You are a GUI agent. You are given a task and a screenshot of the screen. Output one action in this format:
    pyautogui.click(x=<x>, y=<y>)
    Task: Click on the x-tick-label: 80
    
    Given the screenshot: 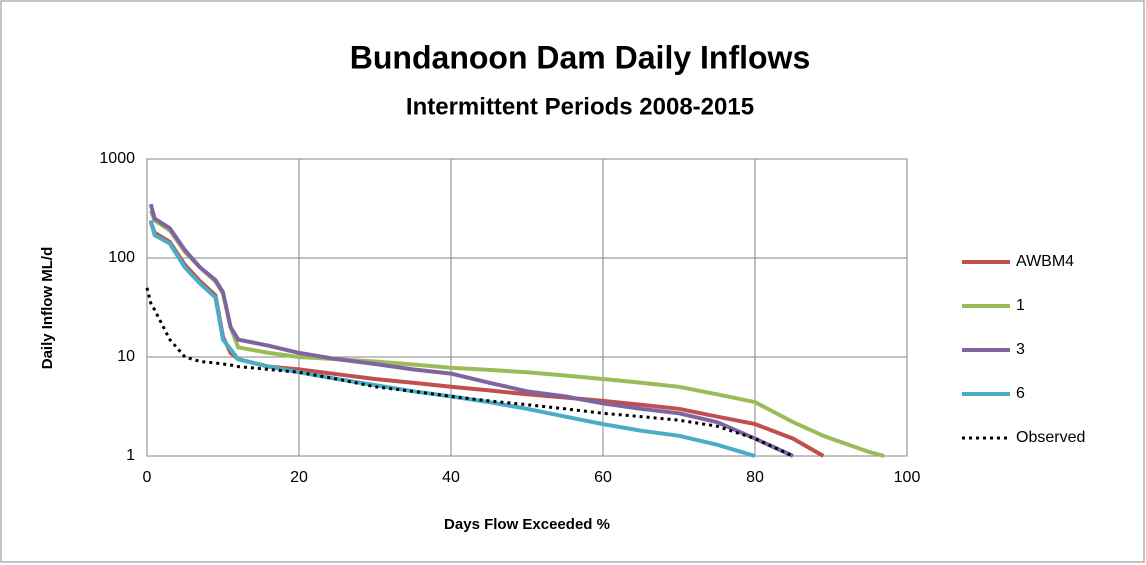 What is the action you would take?
    pyautogui.click(x=755, y=477)
    